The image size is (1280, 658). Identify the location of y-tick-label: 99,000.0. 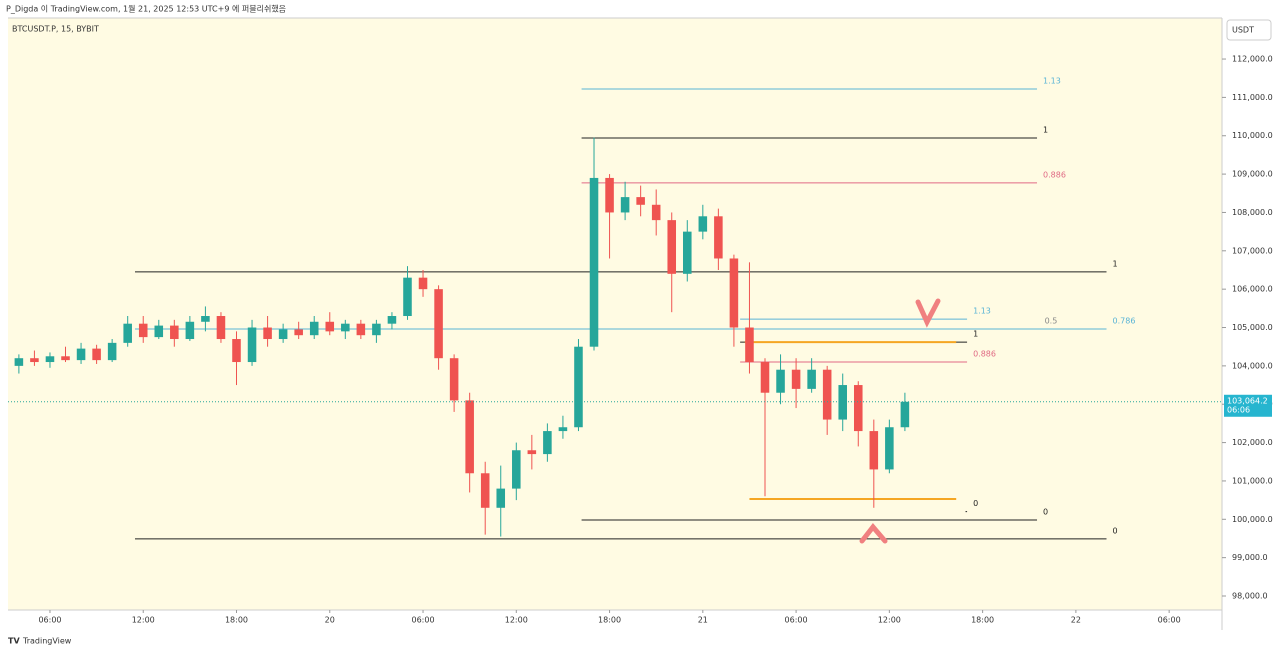
(1250, 557).